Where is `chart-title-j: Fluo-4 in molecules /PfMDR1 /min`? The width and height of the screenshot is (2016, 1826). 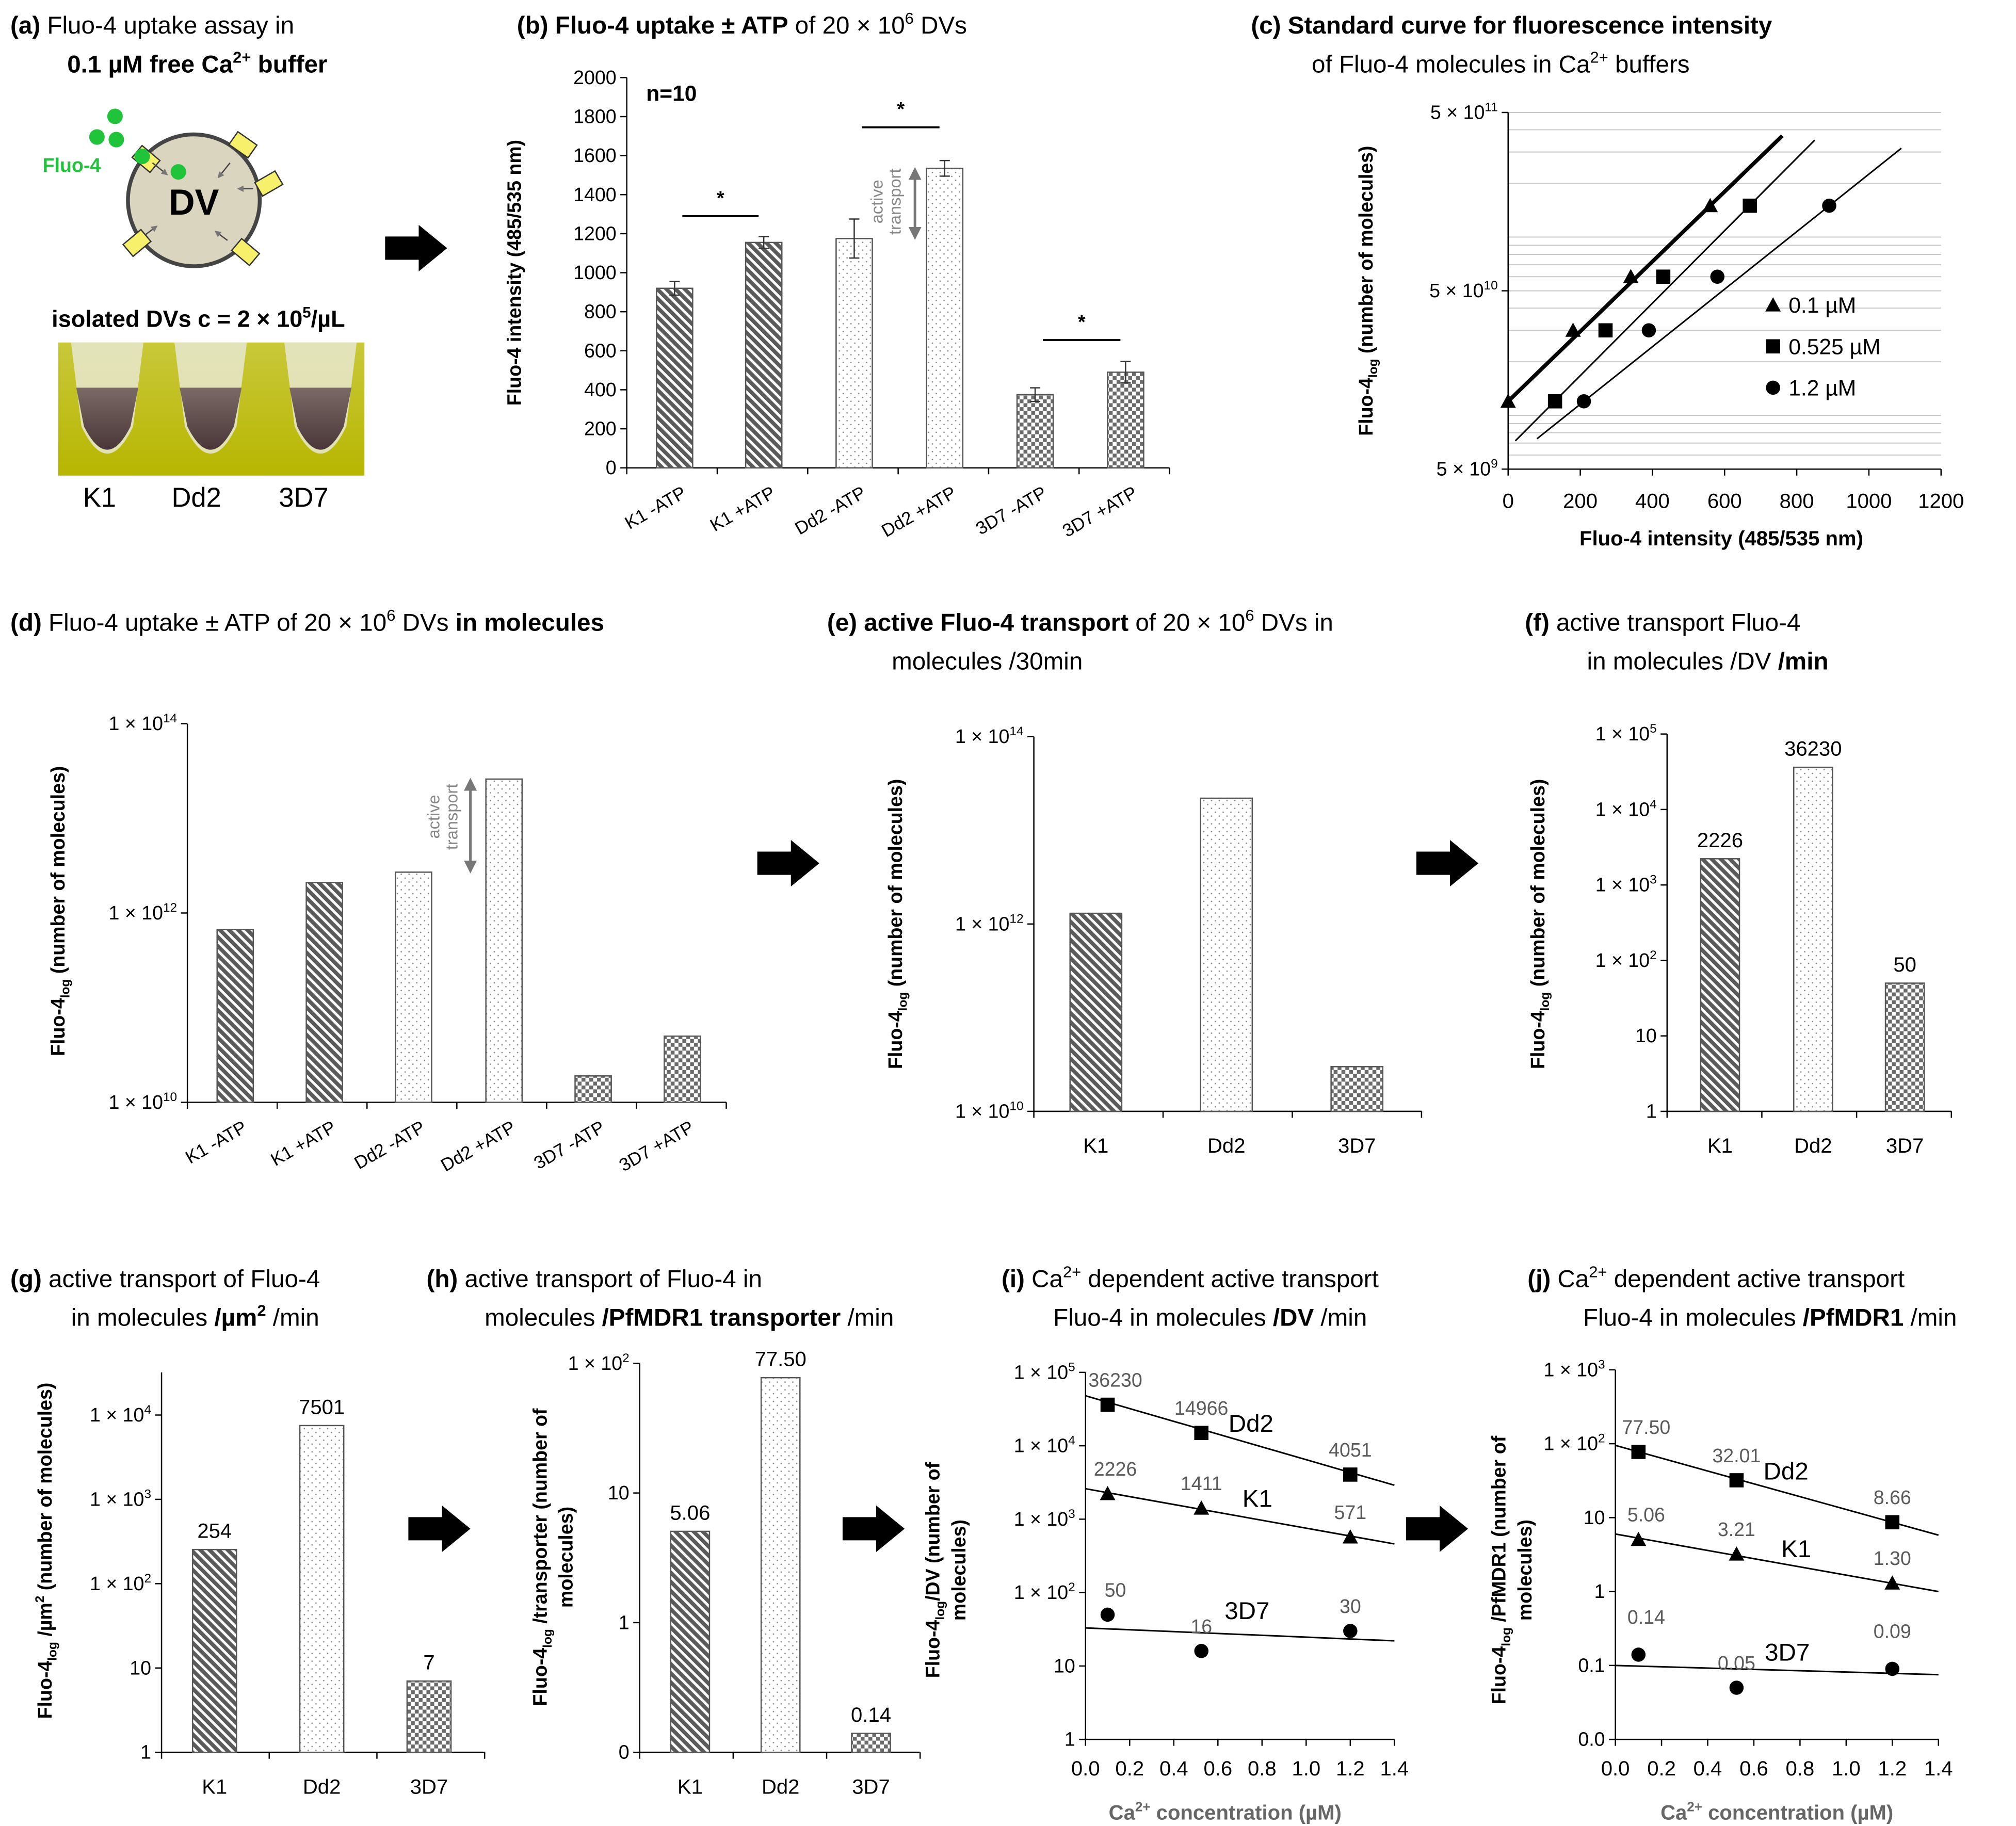 chart-title-j: Fluo-4 in molecules /PfMDR1 /min is located at coordinates (1770, 1318).